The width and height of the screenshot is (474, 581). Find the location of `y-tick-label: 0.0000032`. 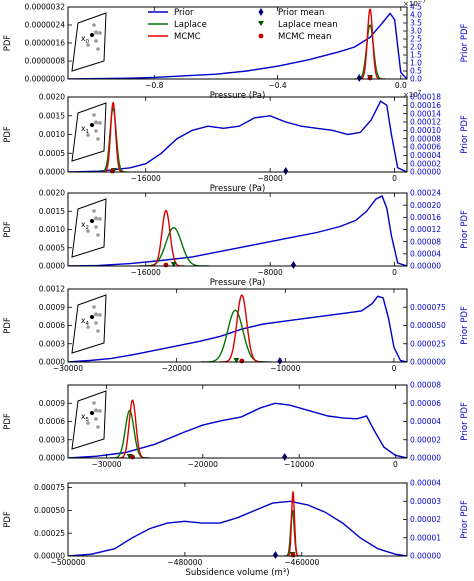

y-tick-label: 0.0000032 is located at coordinates (44, 7).